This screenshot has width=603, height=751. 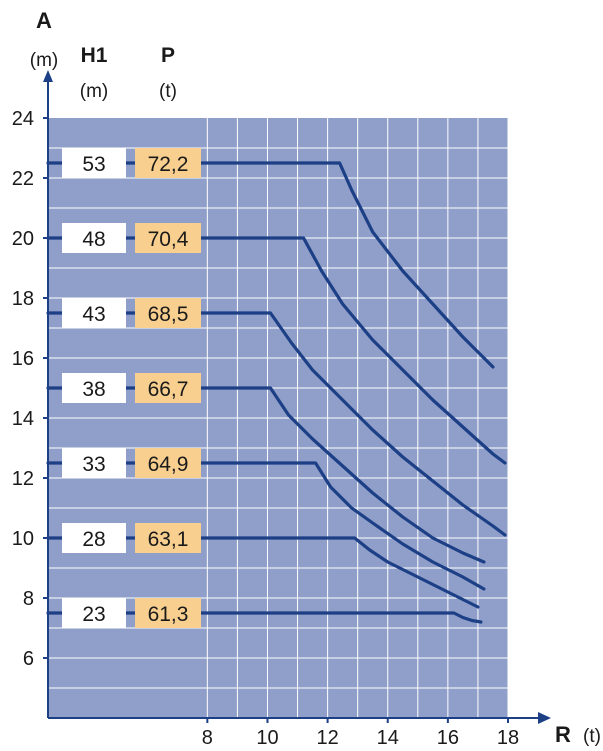 What do you see at coordinates (327, 738) in the screenshot?
I see `x-tick-label: 12` at bounding box center [327, 738].